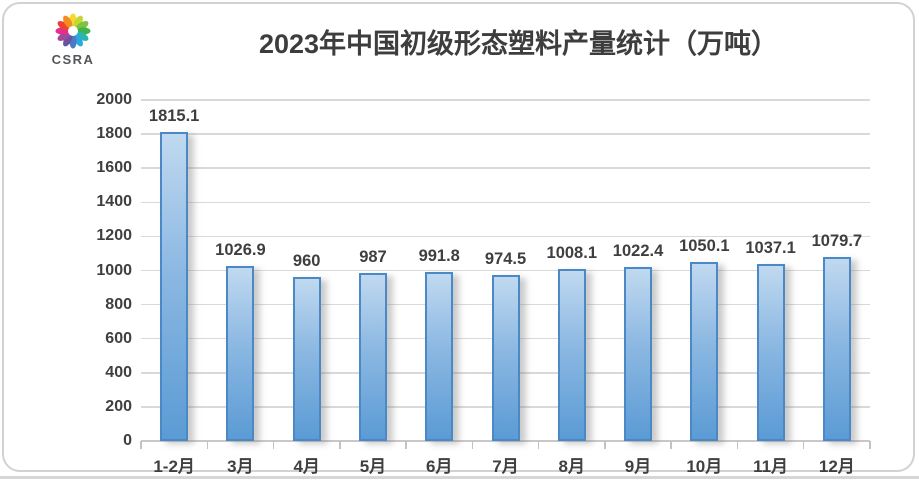  What do you see at coordinates (638, 466) in the screenshot?
I see `x-axis-label: 9月` at bounding box center [638, 466].